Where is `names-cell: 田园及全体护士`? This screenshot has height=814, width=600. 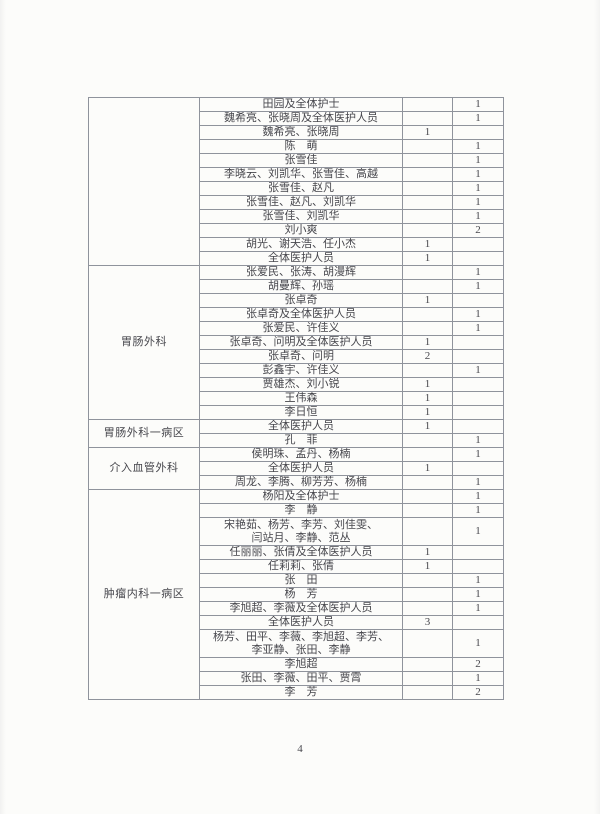 names-cell: 田园及全体护士 is located at coordinates (301, 104).